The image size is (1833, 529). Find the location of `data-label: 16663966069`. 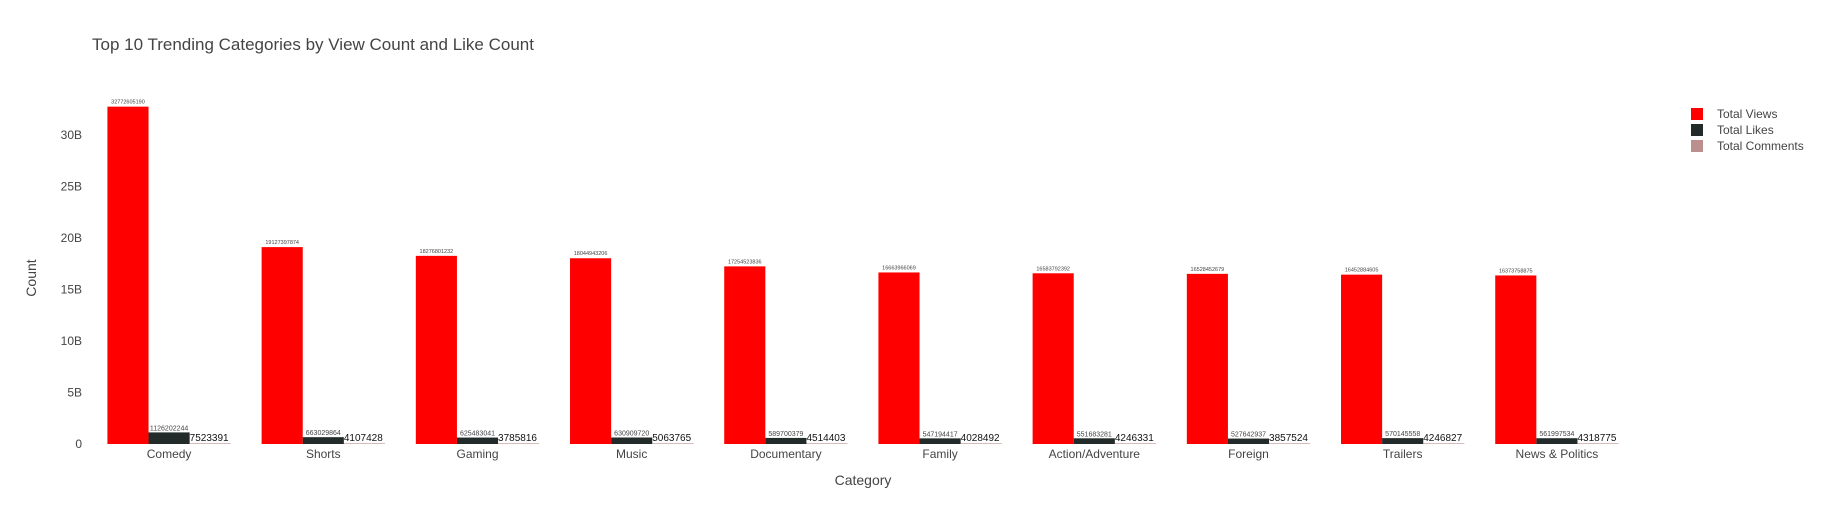

data-label: 16663966069 is located at coordinates (899, 268).